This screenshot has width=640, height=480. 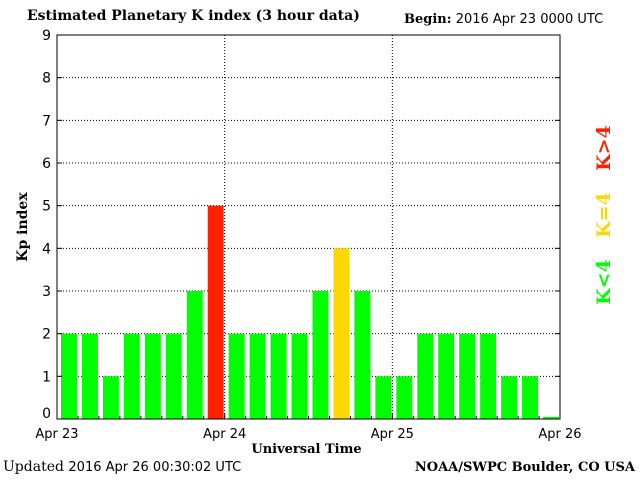 What do you see at coordinates (559, 434) in the screenshot?
I see `x-tick-label: Apr 26` at bounding box center [559, 434].